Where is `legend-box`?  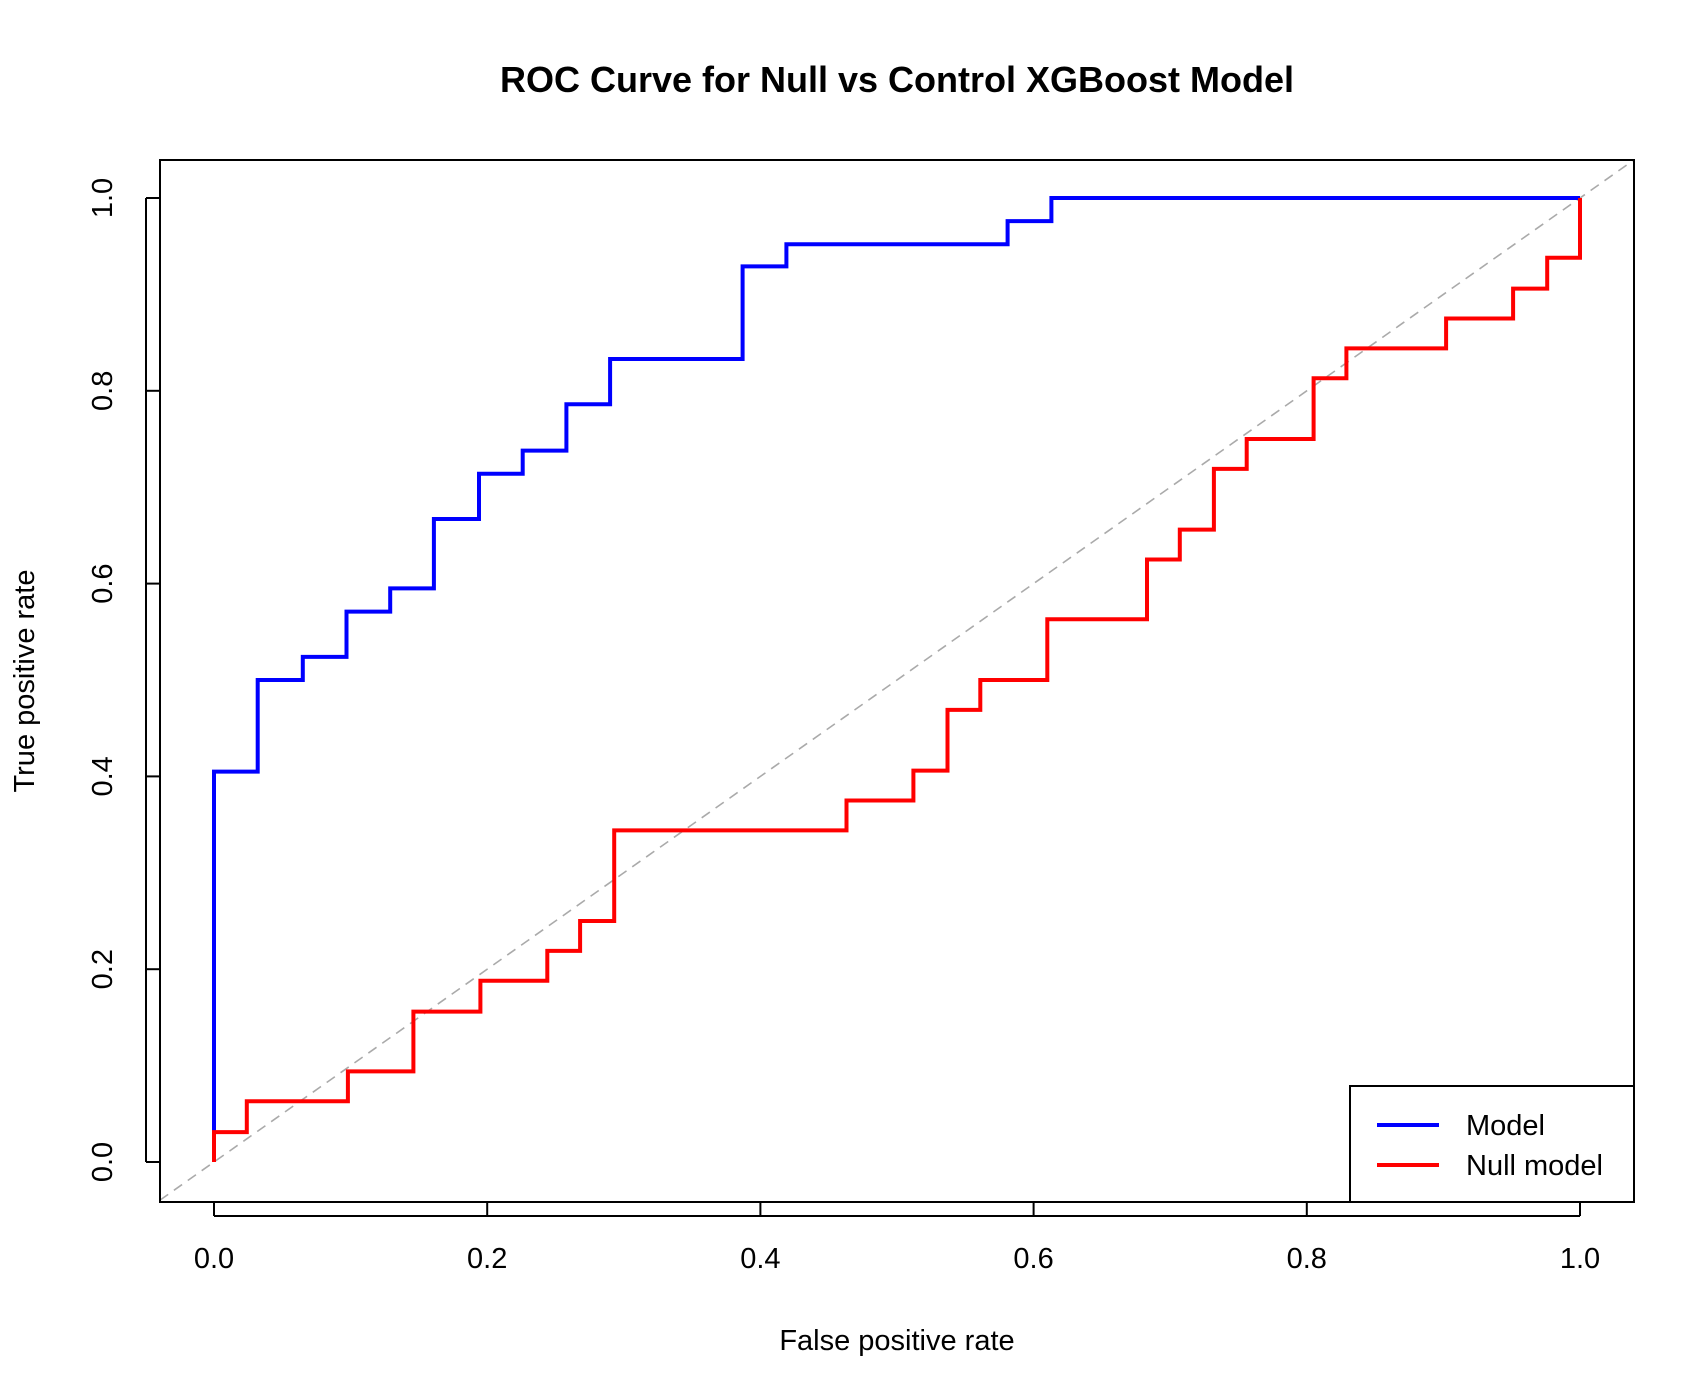 legend-box is located at coordinates (1492, 1144).